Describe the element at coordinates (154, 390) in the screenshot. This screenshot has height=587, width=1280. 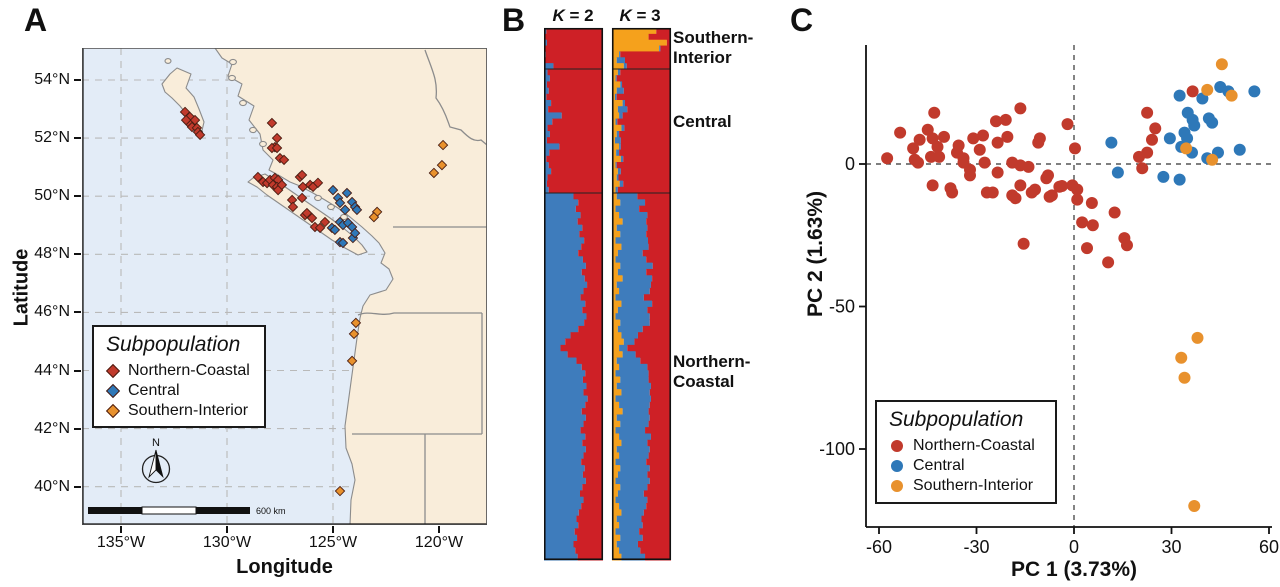
I see `legend-item-label: Central` at that location.